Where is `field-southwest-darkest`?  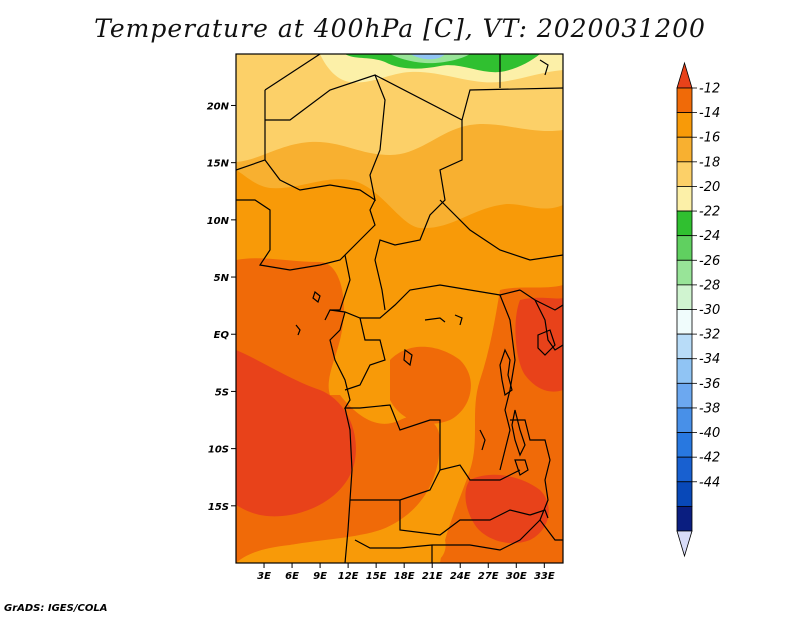 field-southwest-darkest is located at coordinates (296, 433).